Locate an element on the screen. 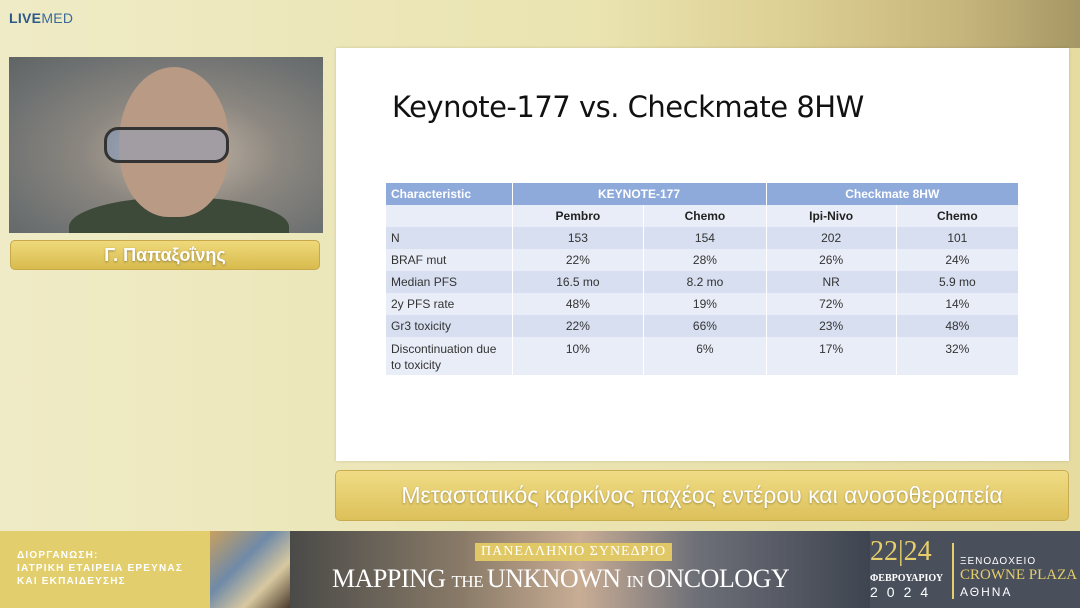 This screenshot has width=1080, height=608. table-cell: 19% is located at coordinates (705, 304).